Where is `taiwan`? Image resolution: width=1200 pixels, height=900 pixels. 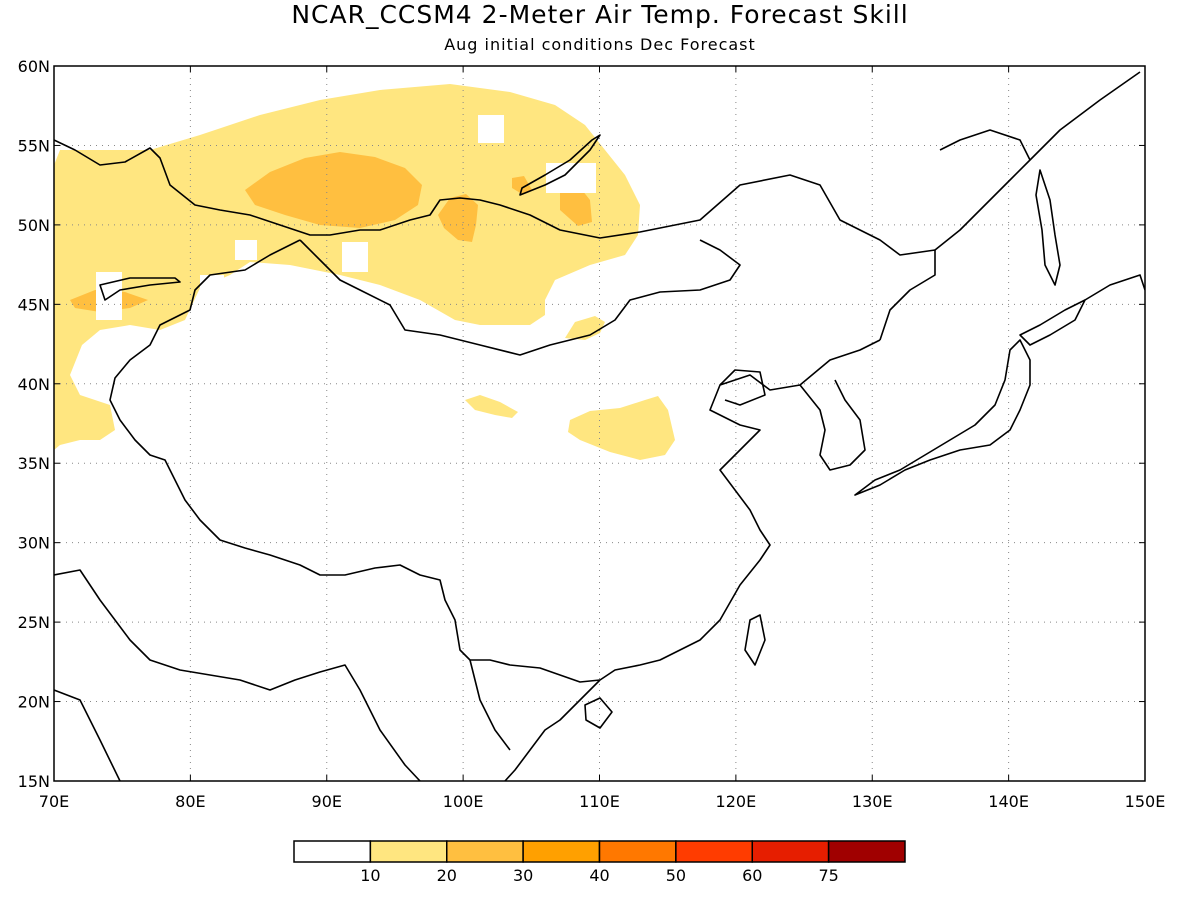
taiwan is located at coordinates (755, 640).